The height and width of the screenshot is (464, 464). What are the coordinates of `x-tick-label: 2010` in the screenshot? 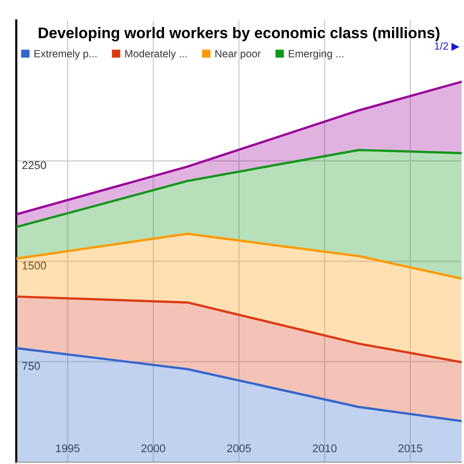 It's located at (324, 448).